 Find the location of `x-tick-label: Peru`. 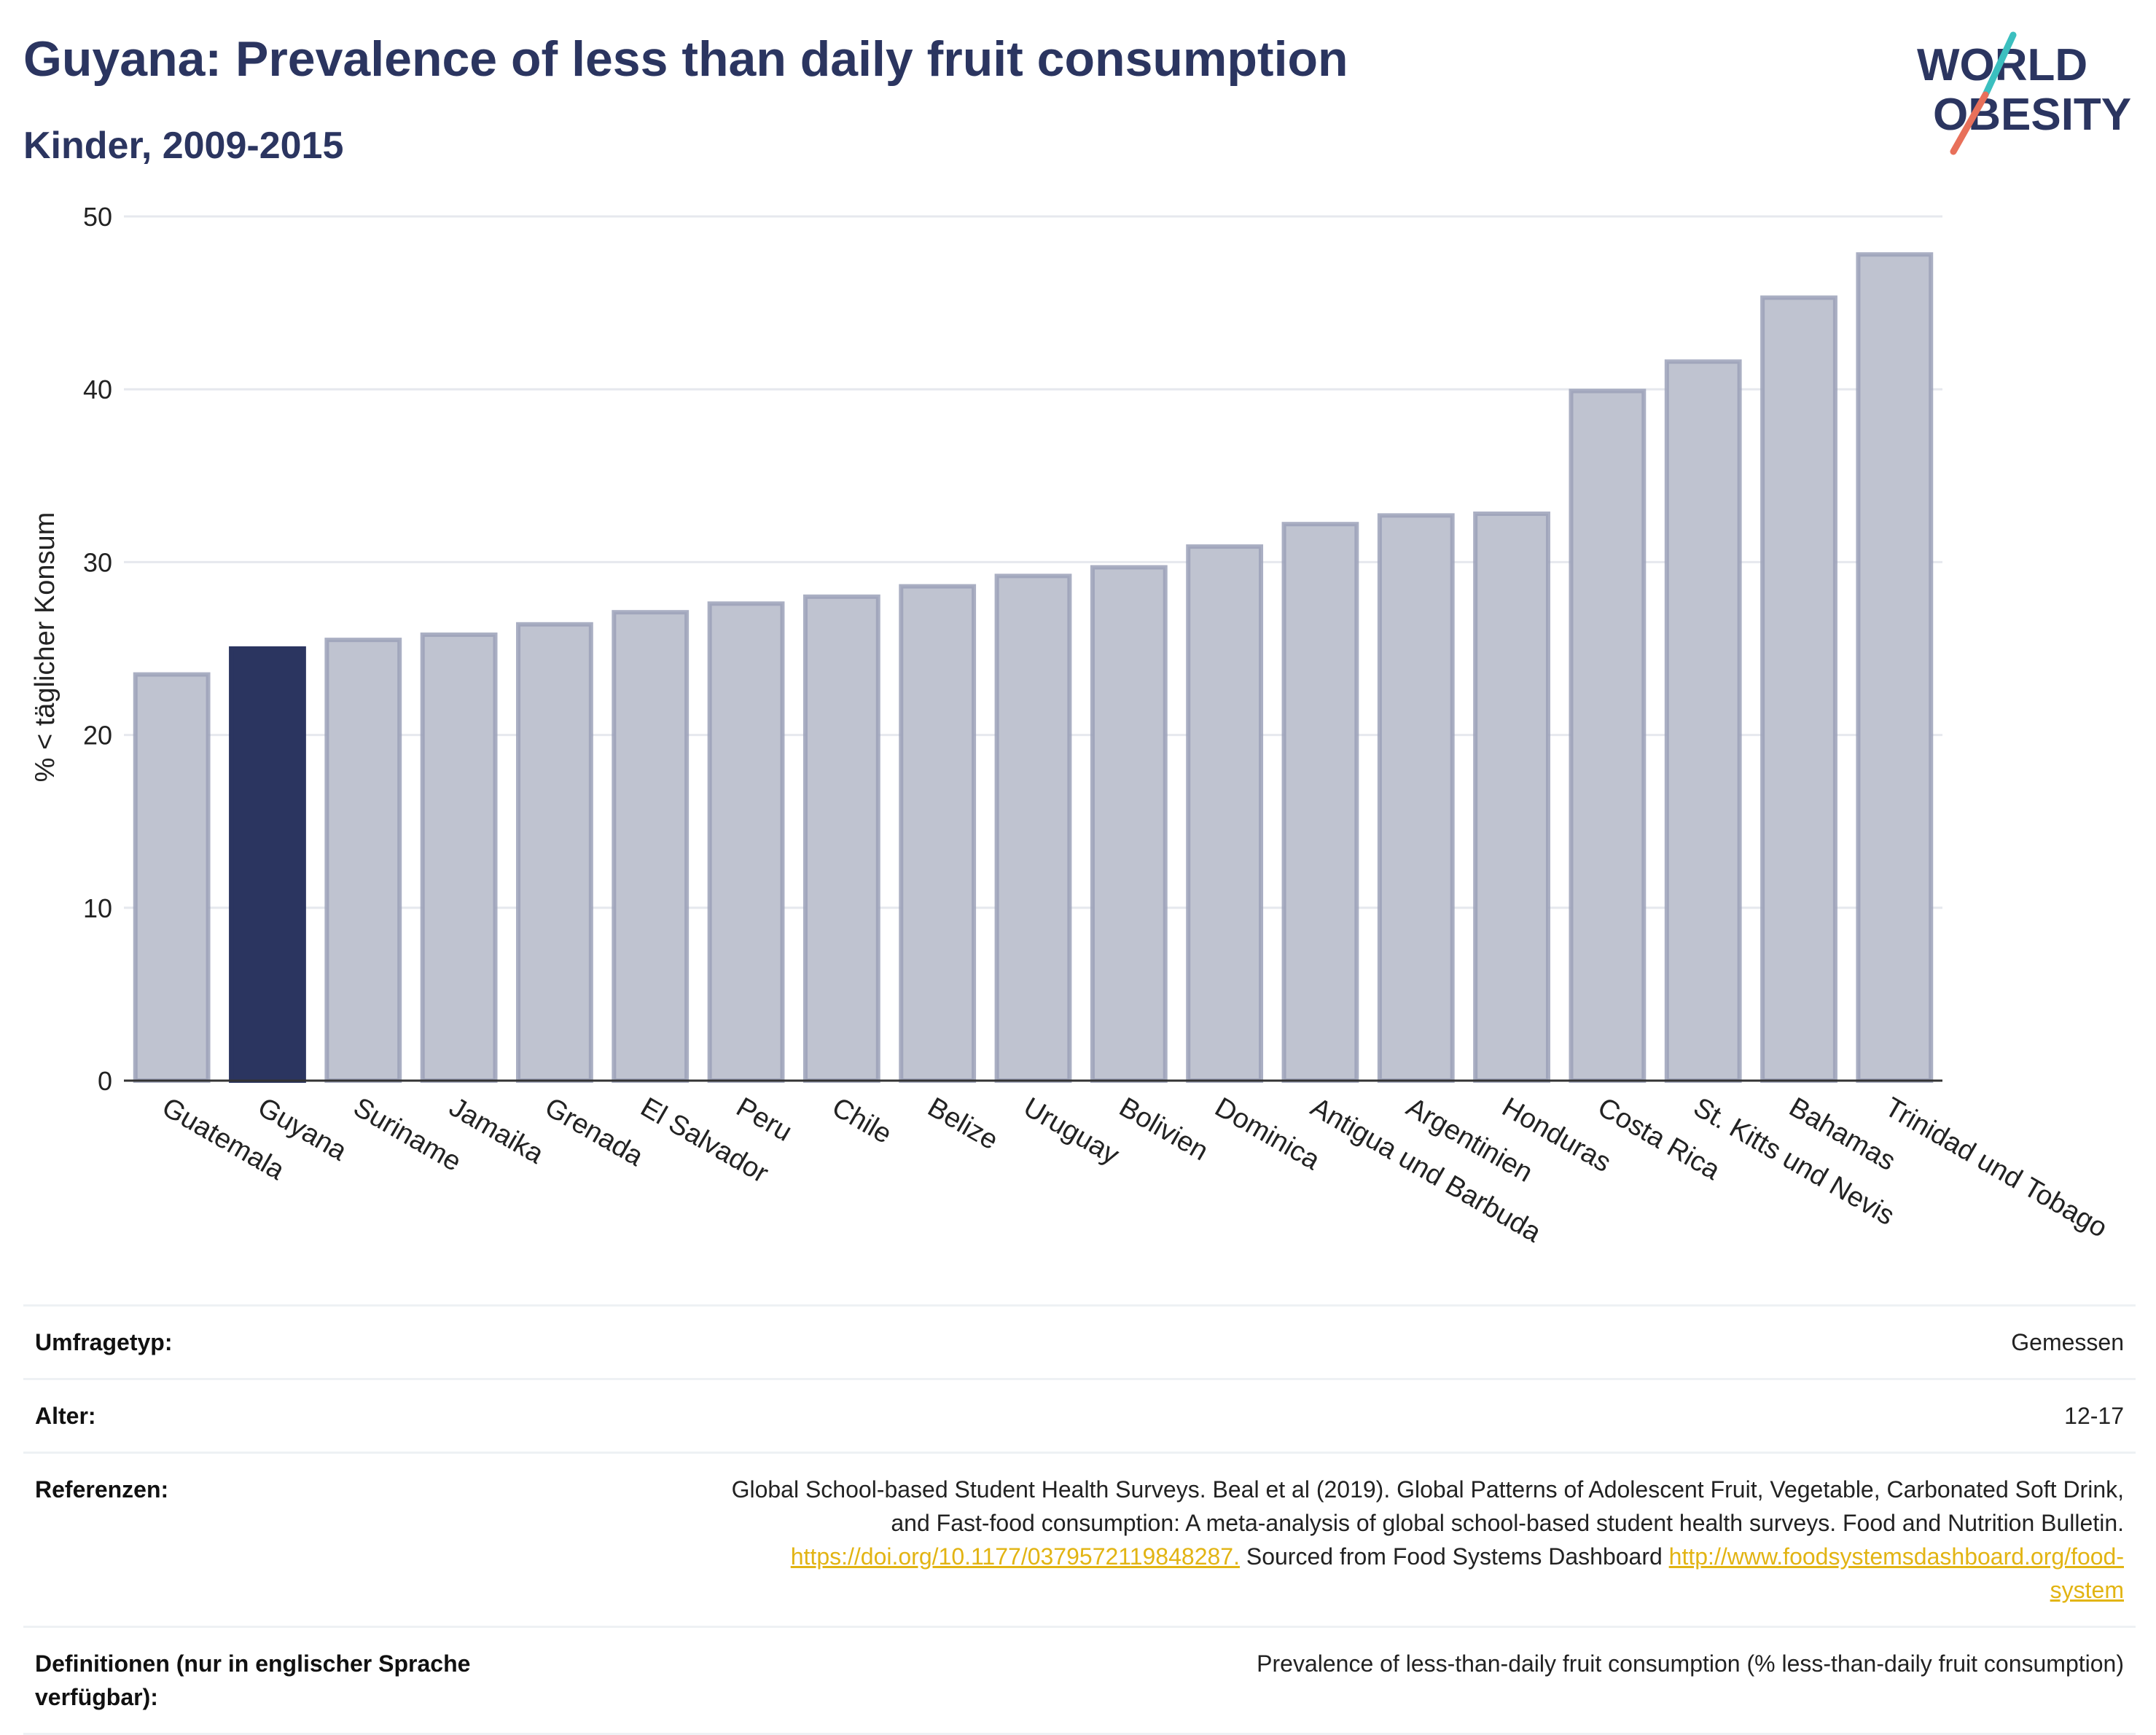

x-tick-label: Peru is located at coordinates (764, 1120).